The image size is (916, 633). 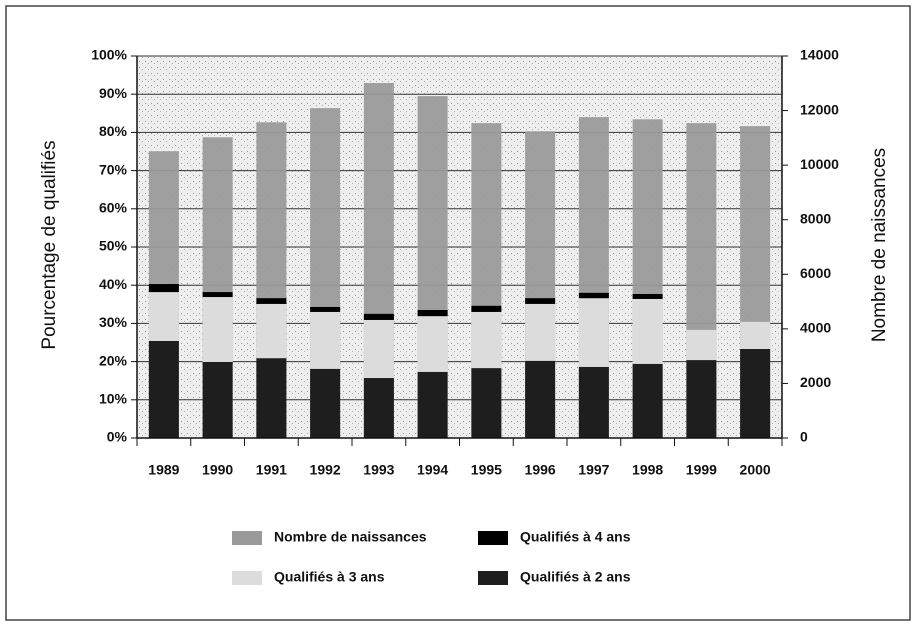 What do you see at coordinates (575, 537) in the screenshot?
I see `legend-label: Qualifiés à 4 ans` at bounding box center [575, 537].